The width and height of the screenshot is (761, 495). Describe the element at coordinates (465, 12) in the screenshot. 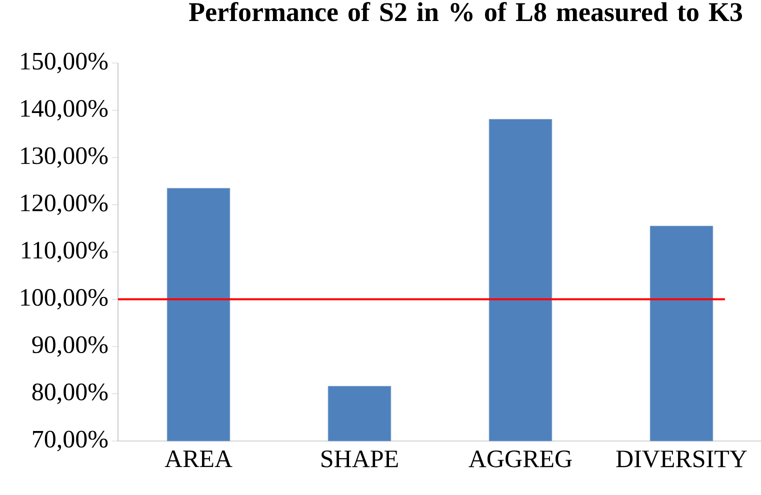

I see `chart-title: Performance of S2 in % of L8 measured to K3` at that location.